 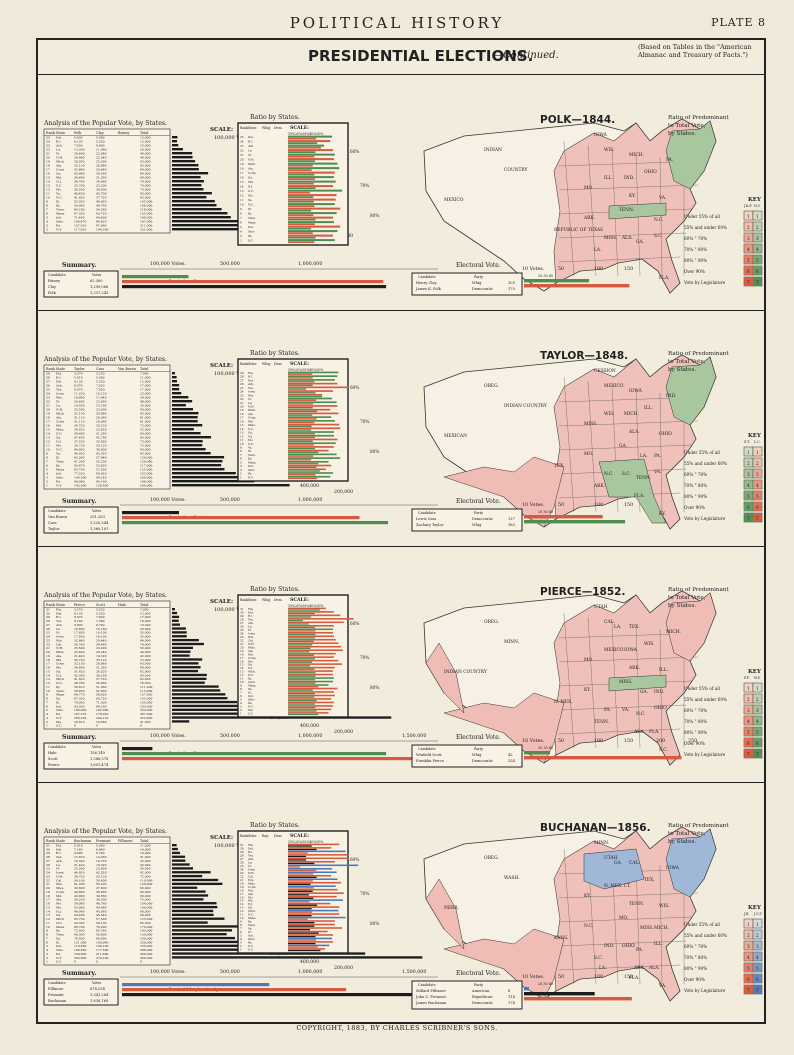 What do you see at coordinates (265, 836) in the screenshot?
I see `ratio-head-a: Rep.` at bounding box center [265, 836].